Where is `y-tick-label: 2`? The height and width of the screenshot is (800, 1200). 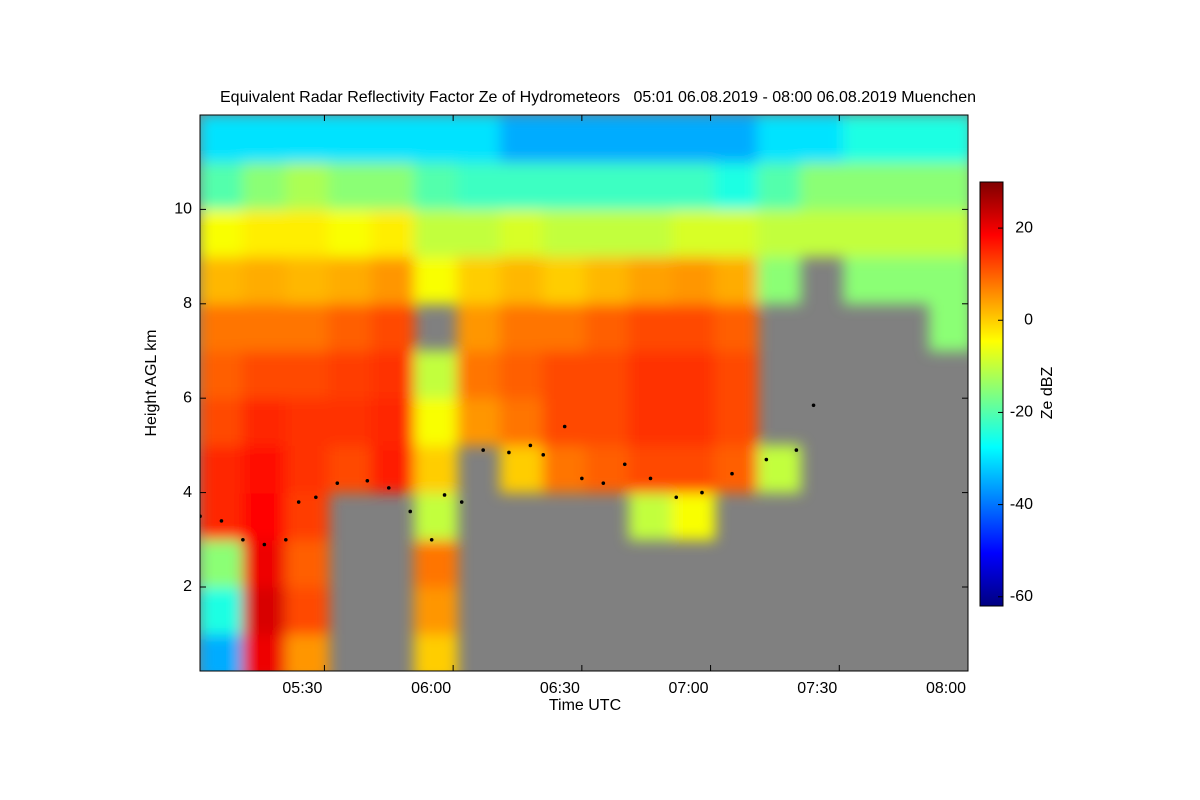 y-tick-label: 2 is located at coordinates (187, 586).